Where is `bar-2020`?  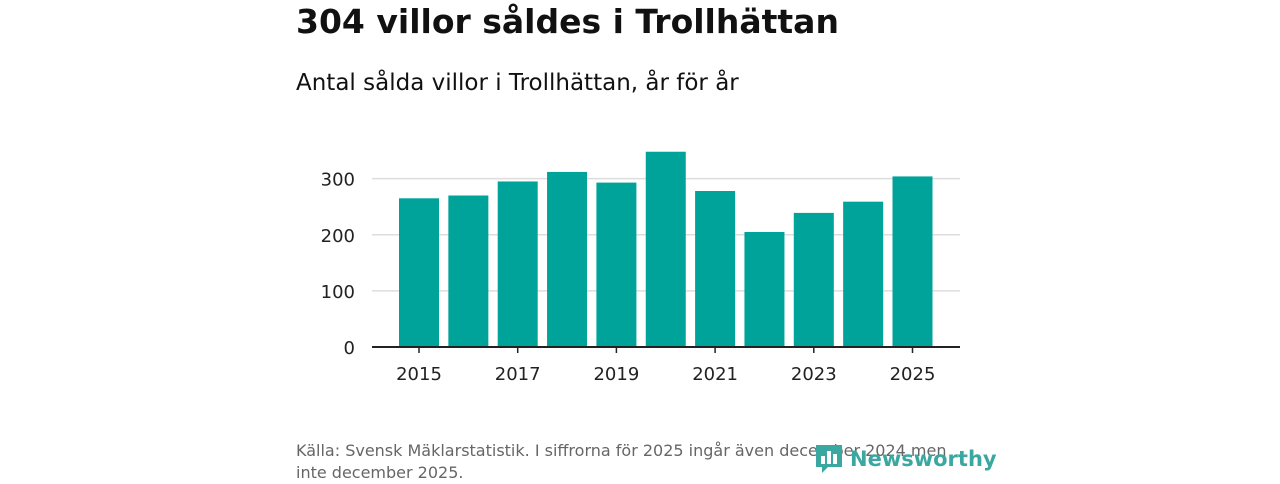
bar-2020 is located at coordinates (665, 249).